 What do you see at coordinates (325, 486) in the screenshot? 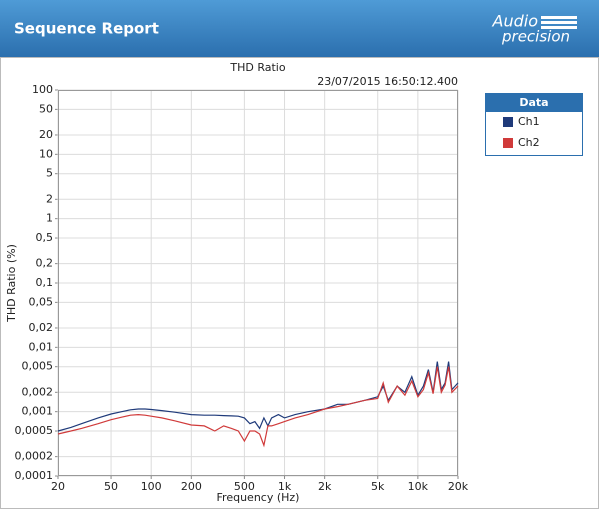
I see `x-tick-label: 2k` at bounding box center [325, 486].